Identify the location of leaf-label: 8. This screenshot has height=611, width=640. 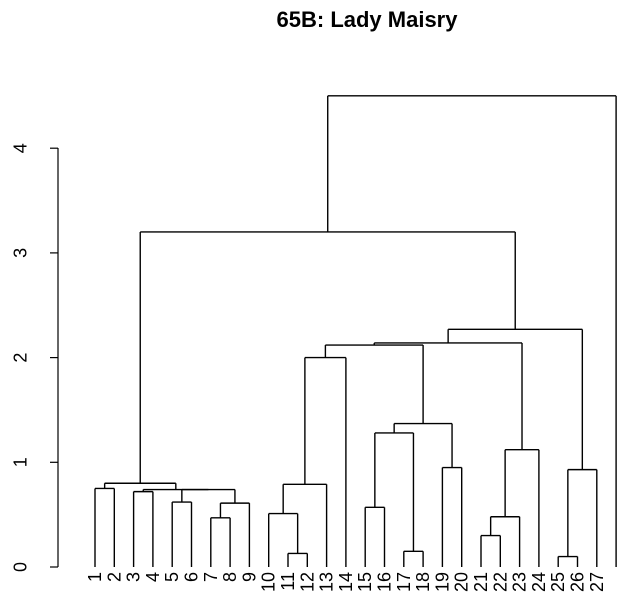
(230, 577).